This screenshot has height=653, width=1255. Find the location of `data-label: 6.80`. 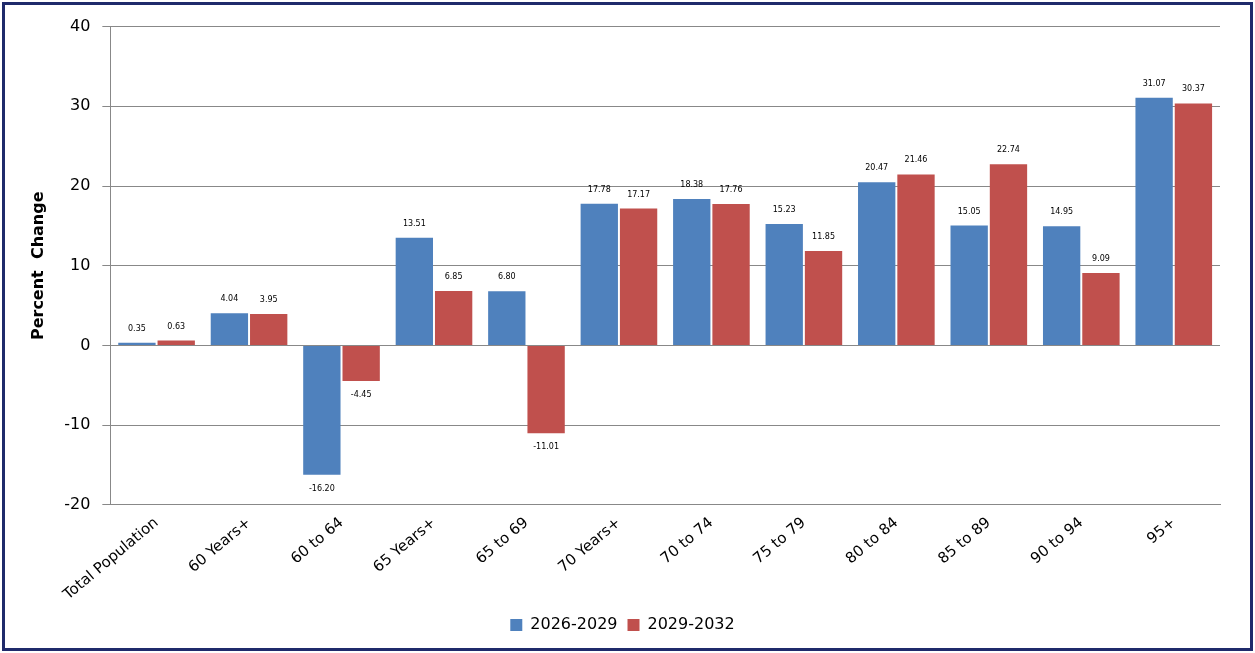

data-label: 6.80 is located at coordinates (506, 277).